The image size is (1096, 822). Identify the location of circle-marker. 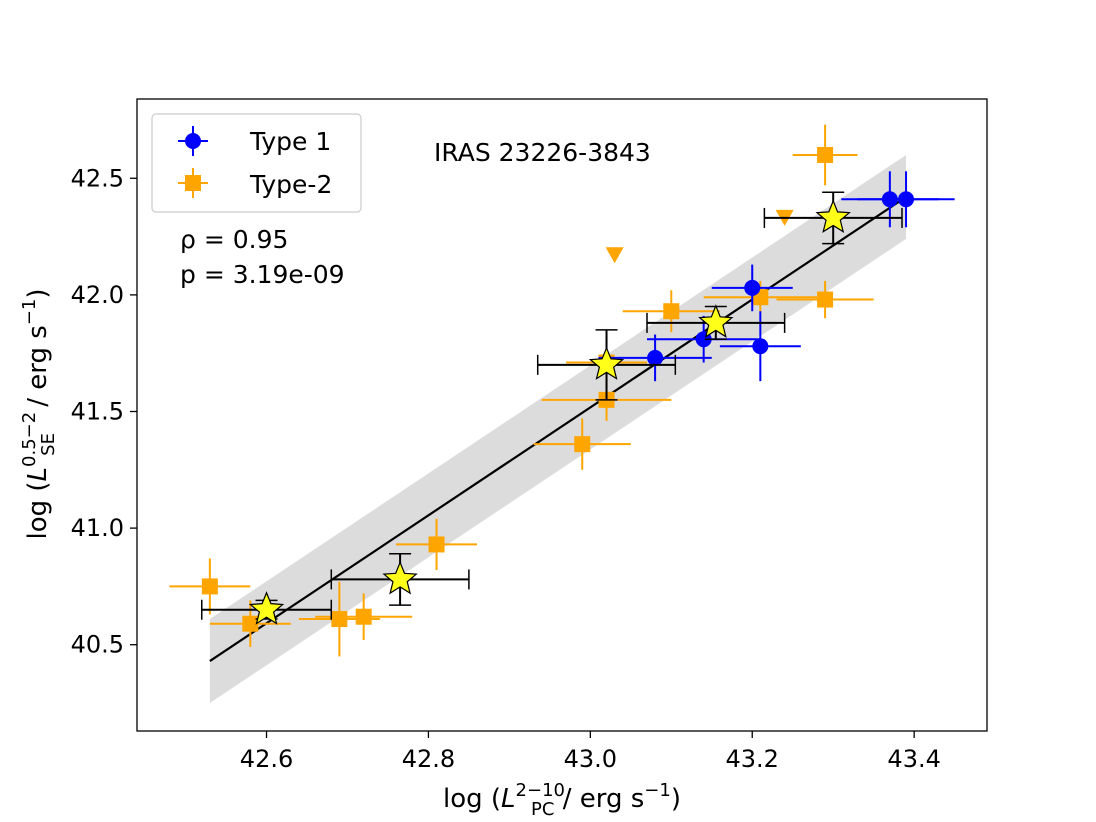
(193, 141).